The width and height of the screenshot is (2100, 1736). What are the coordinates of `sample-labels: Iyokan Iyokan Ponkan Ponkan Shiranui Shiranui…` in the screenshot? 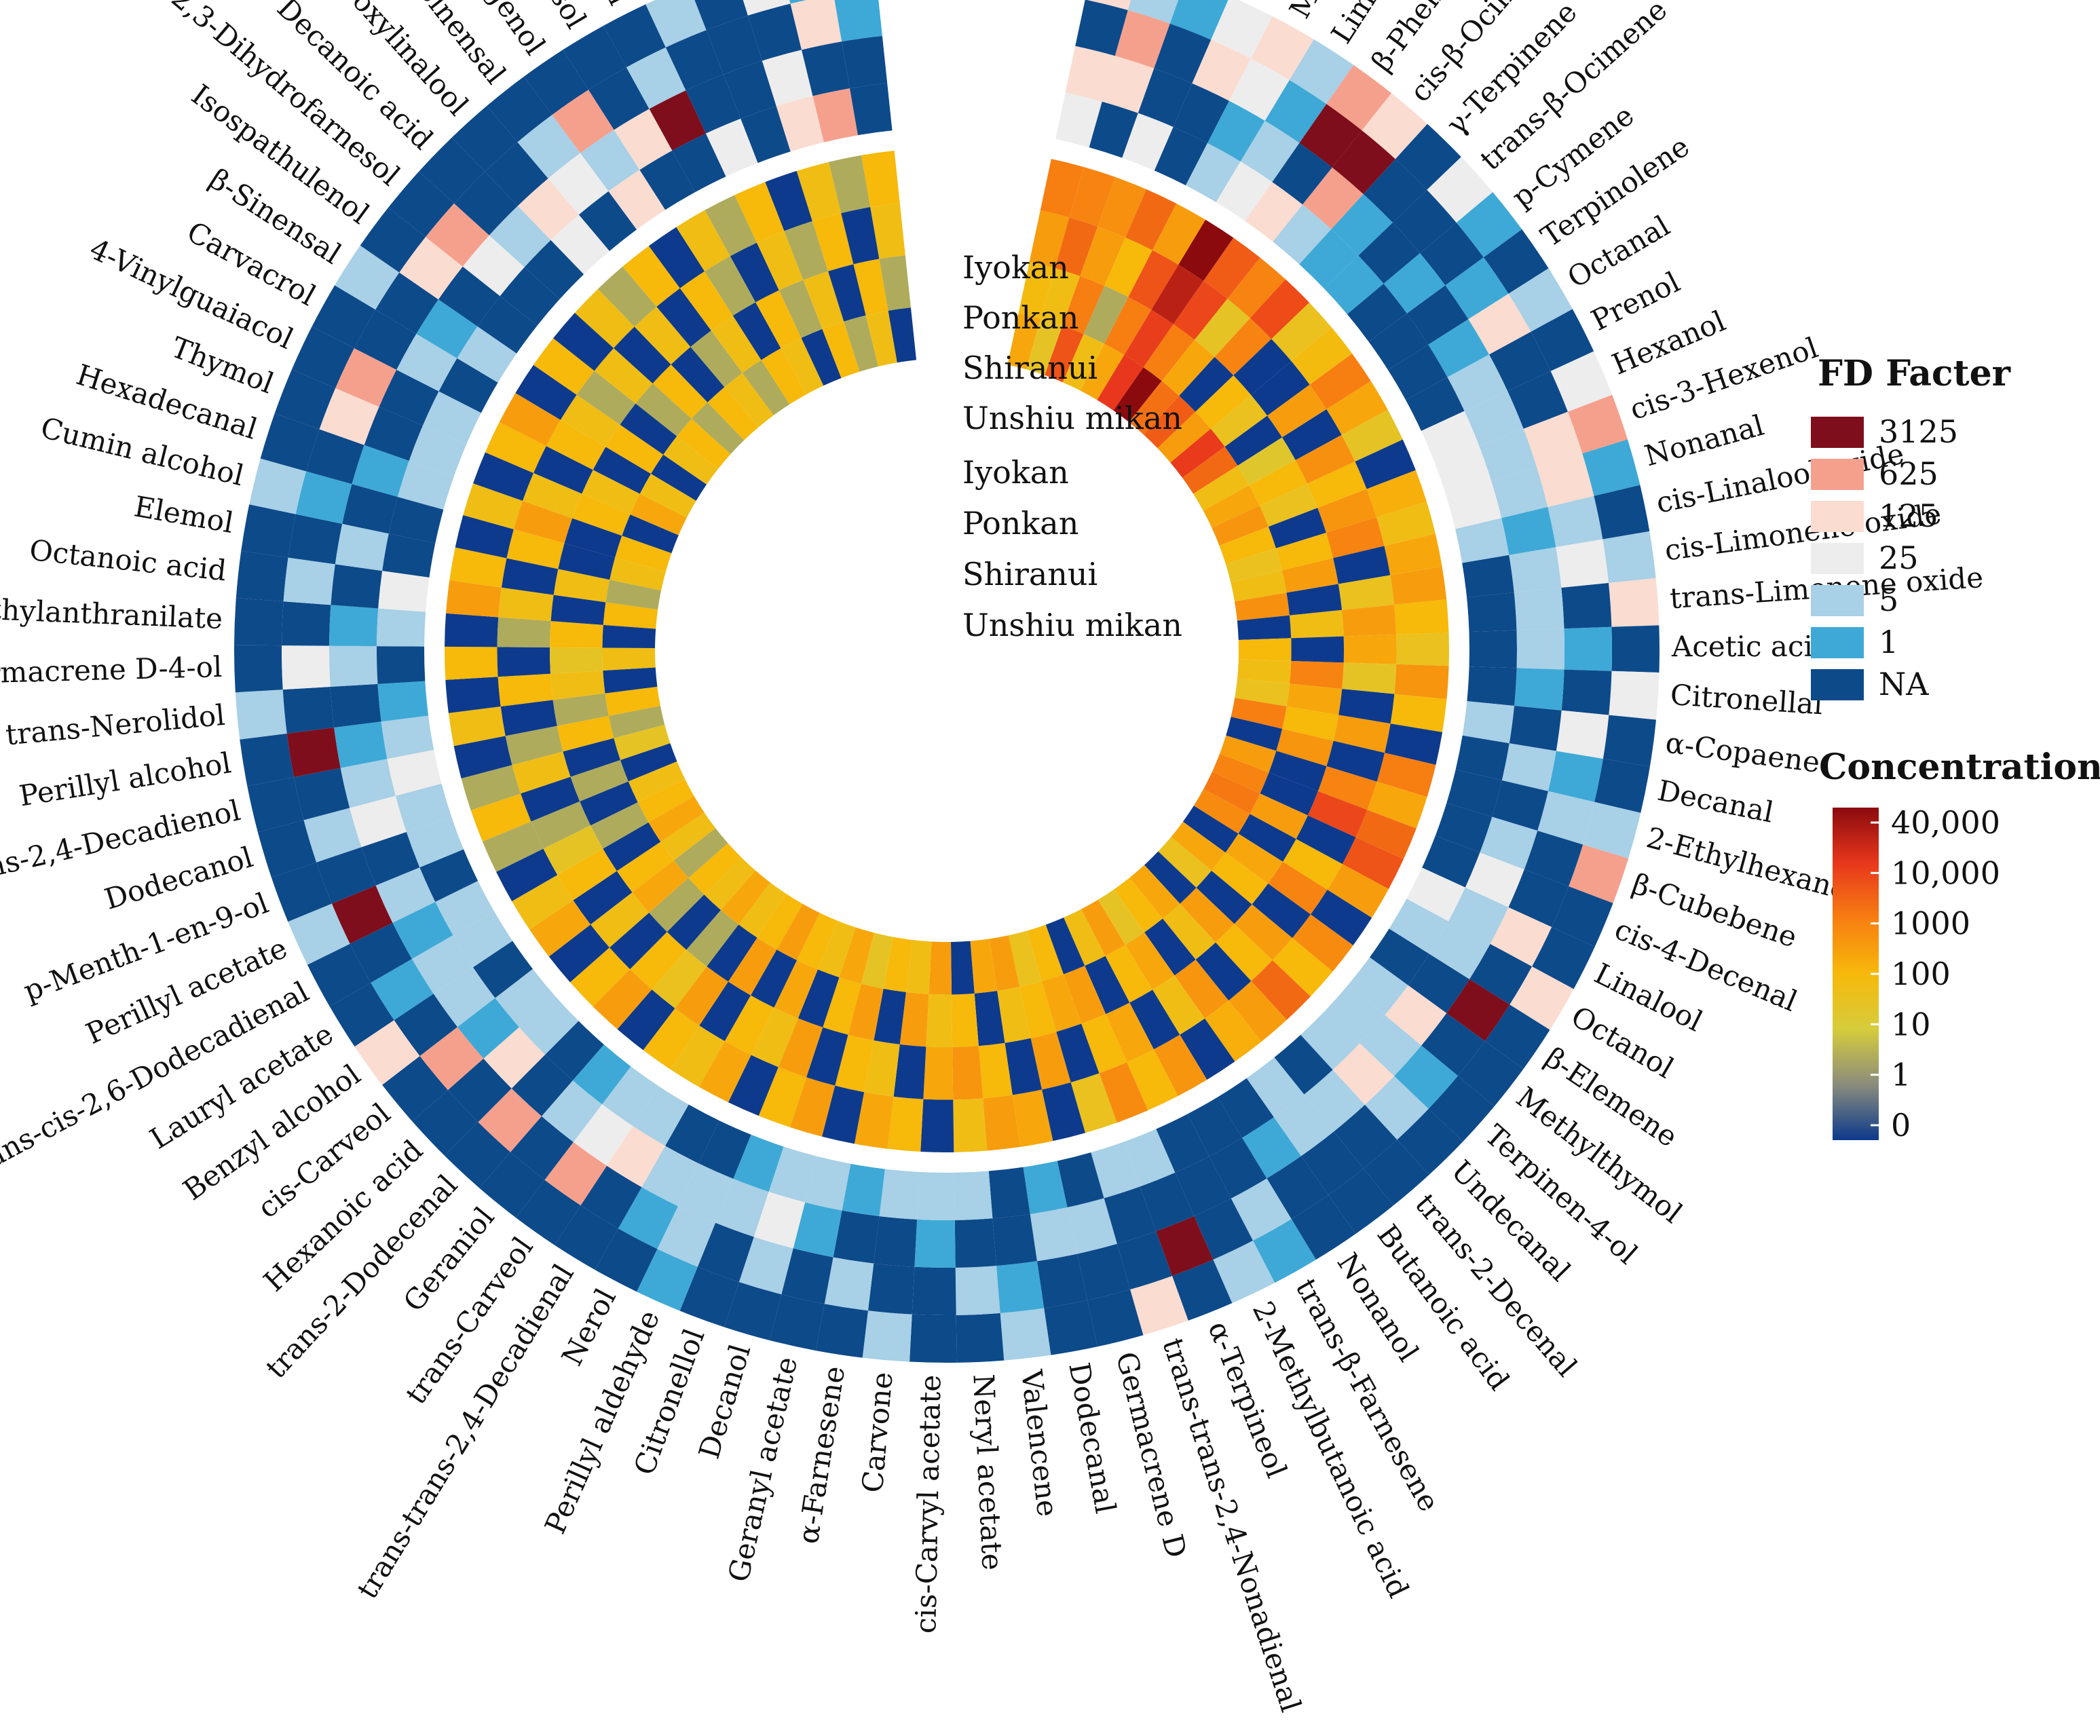 It's located at (1072, 446).